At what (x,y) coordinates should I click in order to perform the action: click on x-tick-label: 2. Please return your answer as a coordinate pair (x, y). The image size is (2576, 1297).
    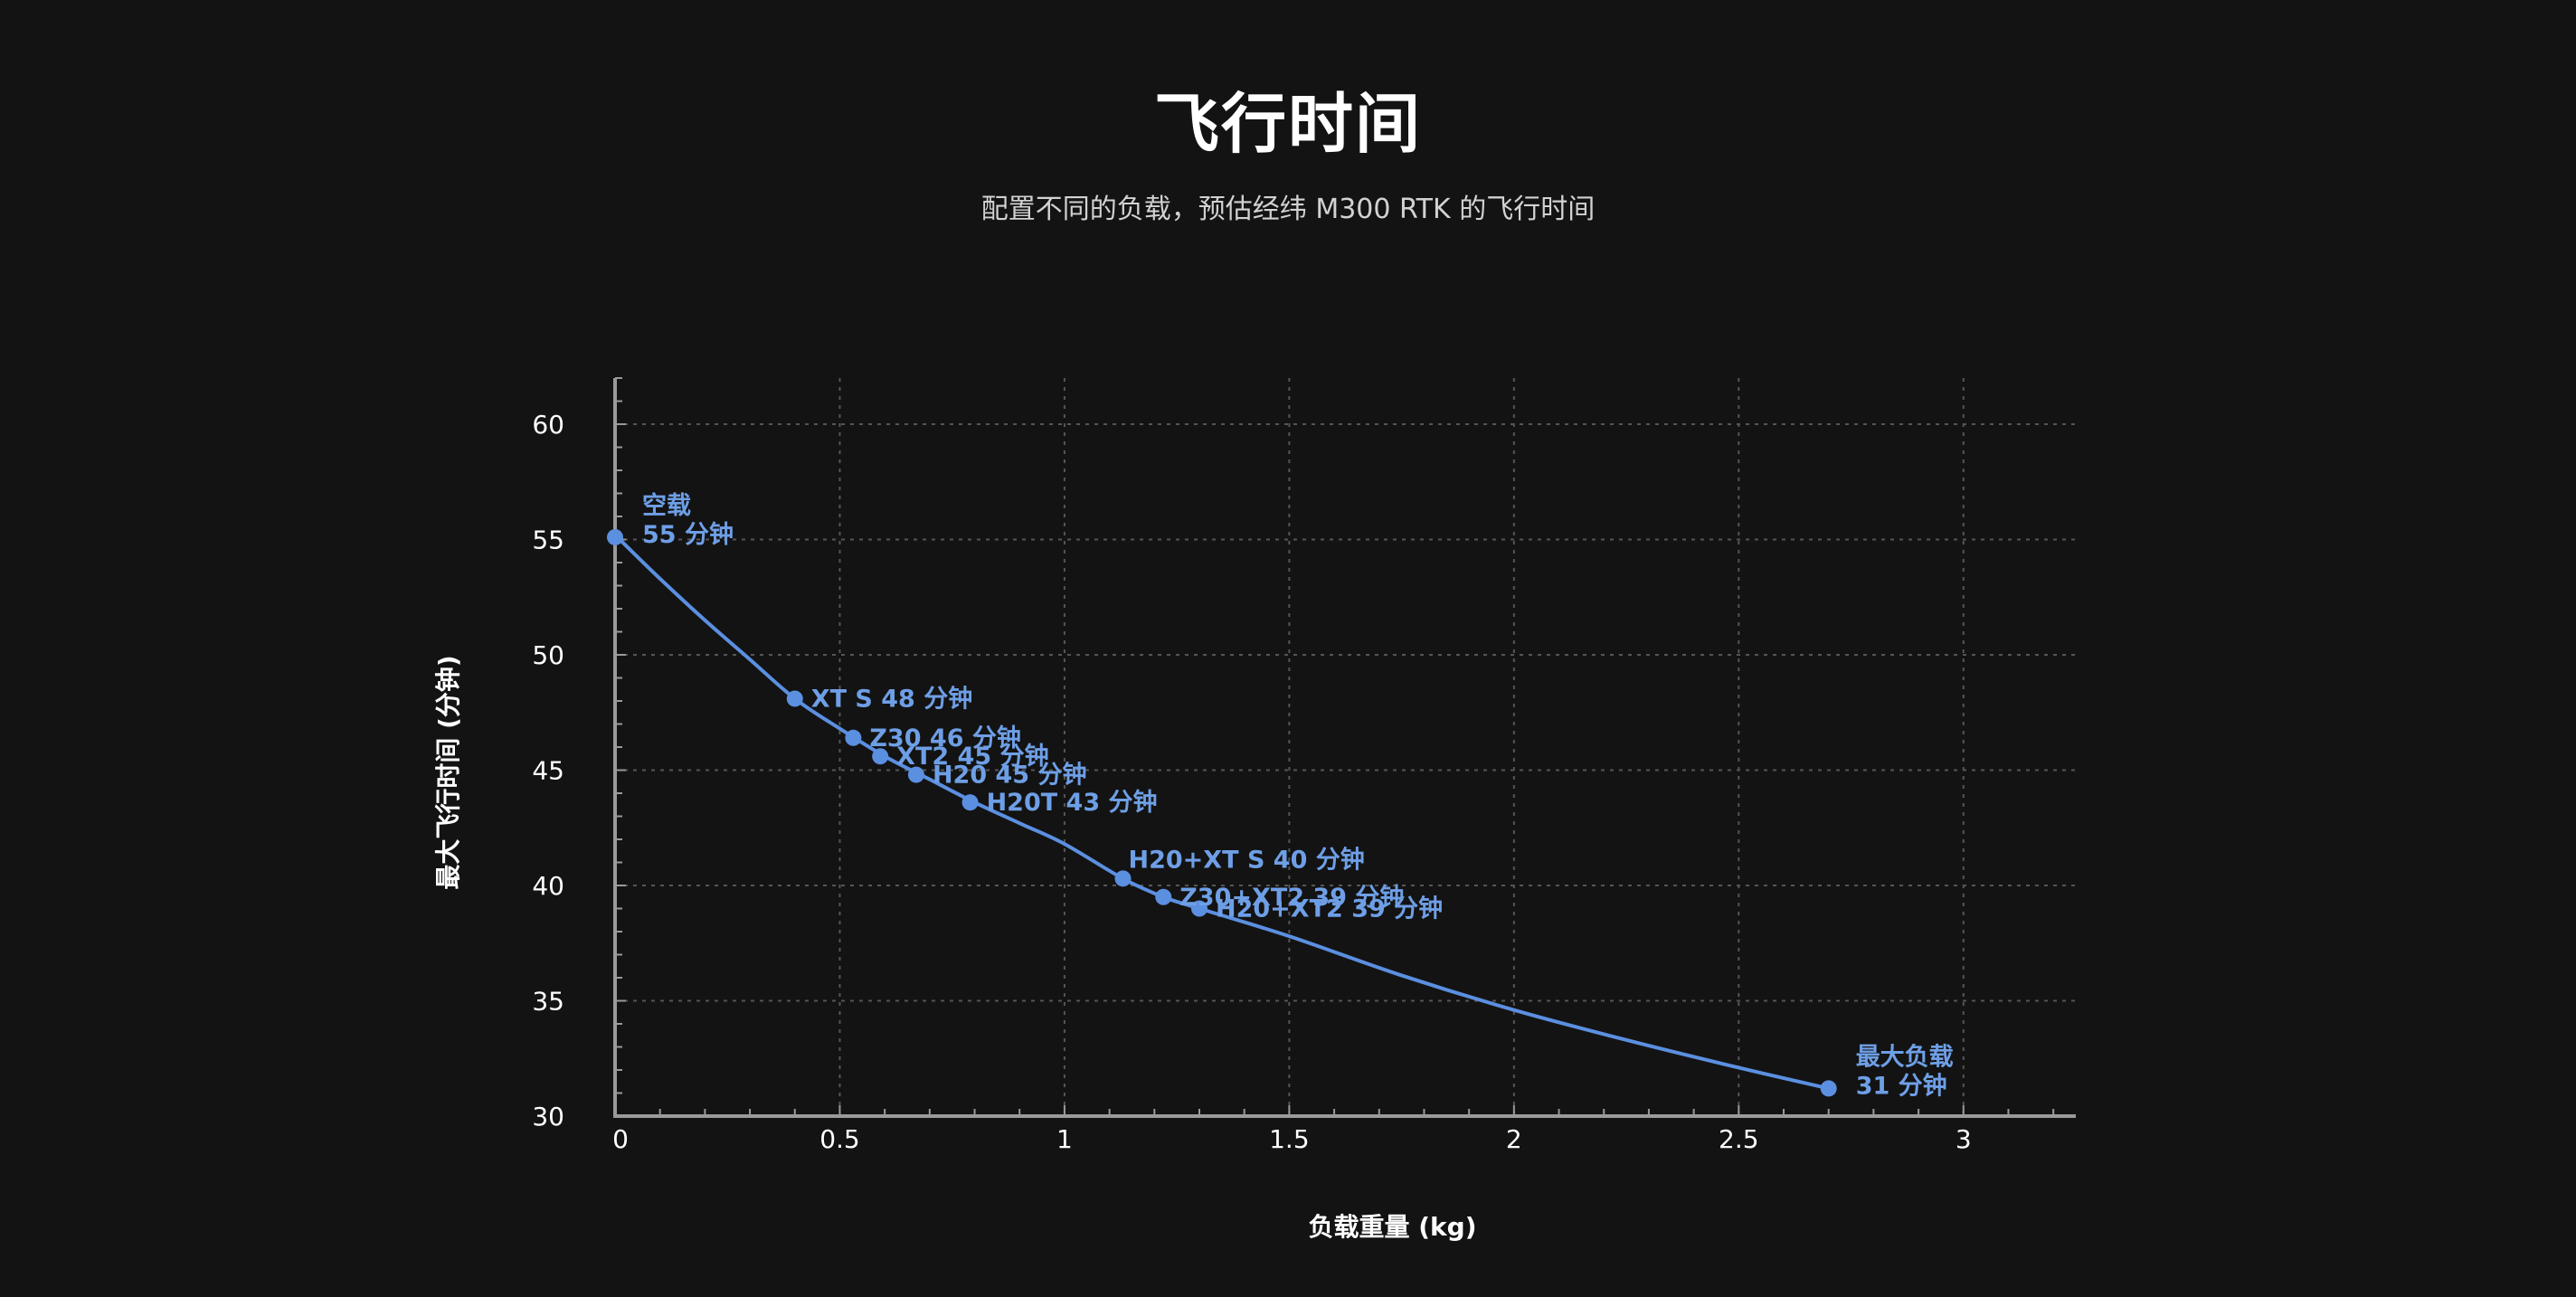
    Looking at the image, I should click on (1514, 1139).